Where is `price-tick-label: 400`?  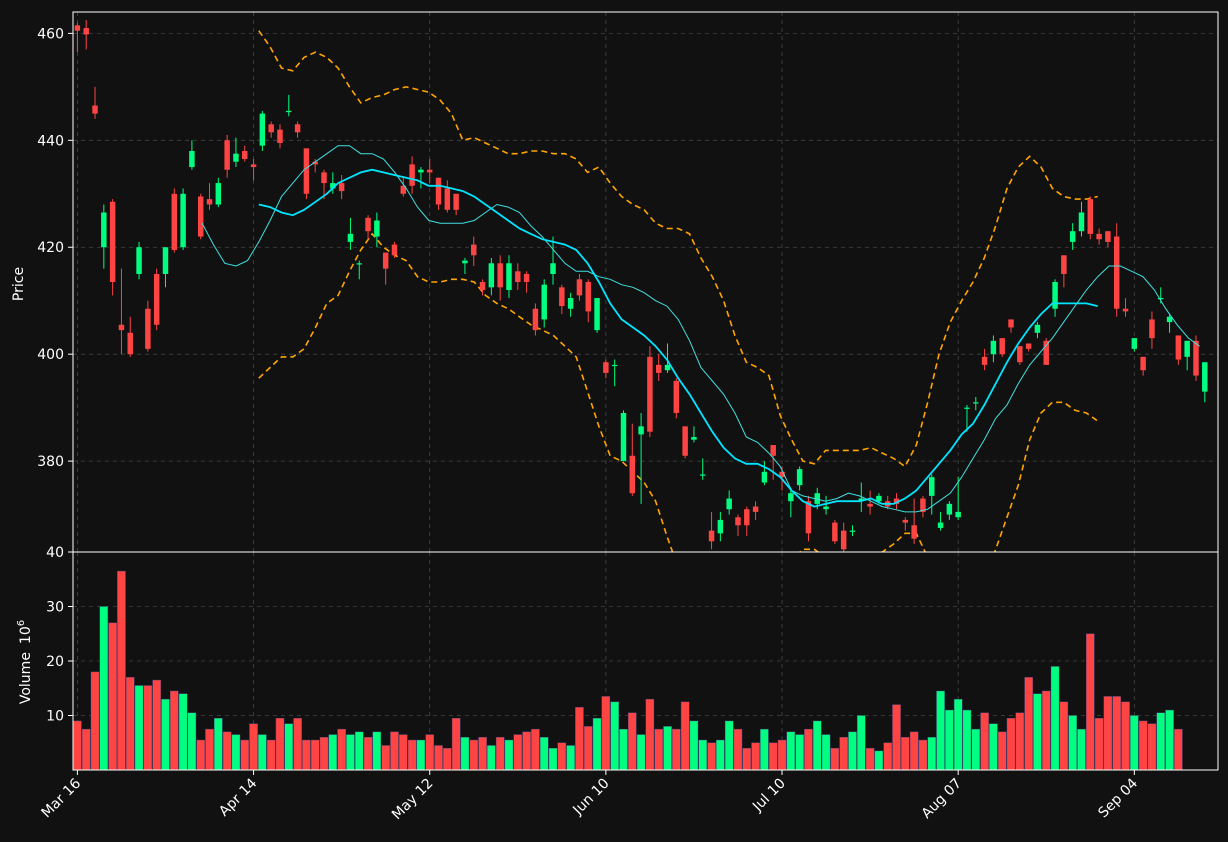 price-tick-label: 400 is located at coordinates (50, 355).